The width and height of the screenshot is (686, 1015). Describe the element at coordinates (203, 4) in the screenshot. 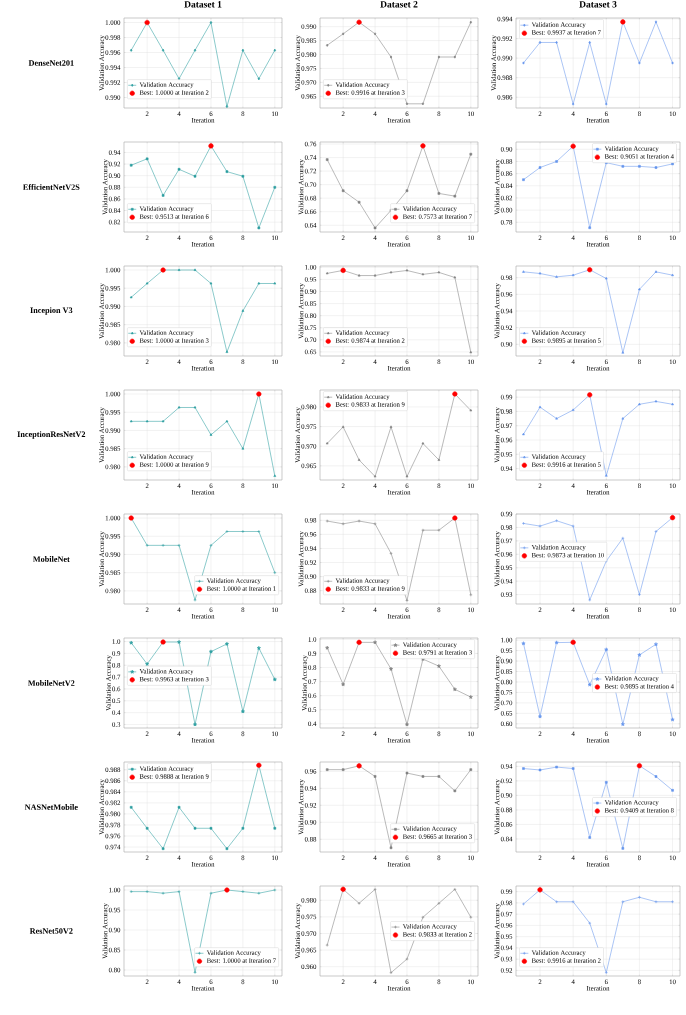

I see `chart-title: Dataset 1` at that location.